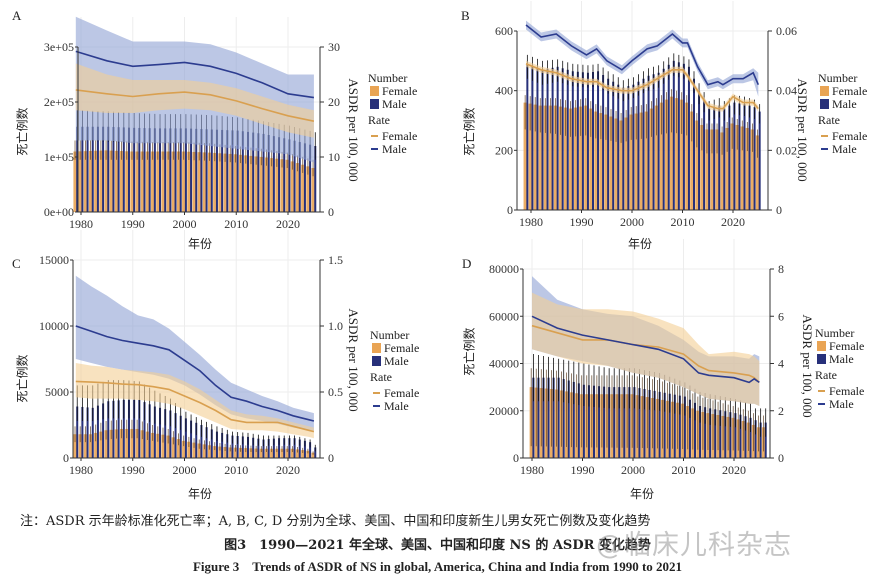 The height and width of the screenshot is (582, 875). What do you see at coordinates (22, 131) in the screenshot?
I see `panel-a-ylabel: 死亡例数` at bounding box center [22, 131].